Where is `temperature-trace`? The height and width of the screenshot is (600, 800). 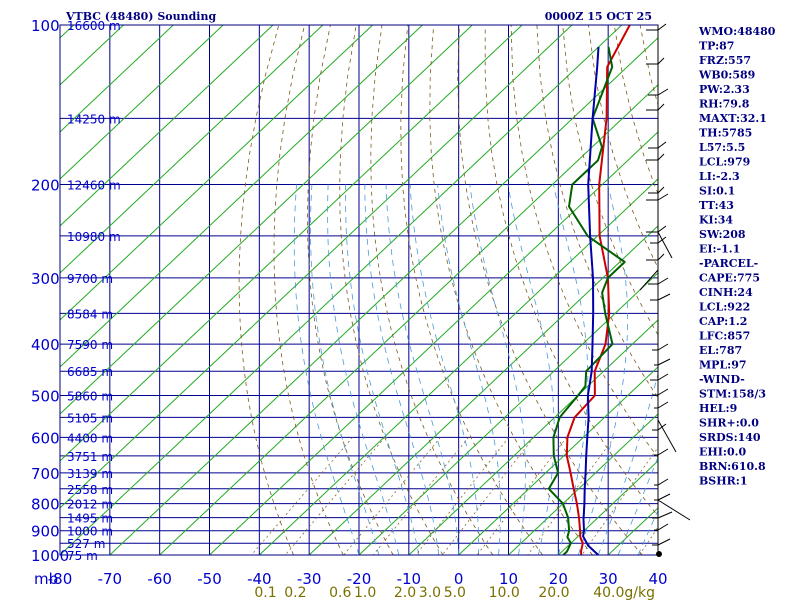
temperature-trace is located at coordinates (598, 290).